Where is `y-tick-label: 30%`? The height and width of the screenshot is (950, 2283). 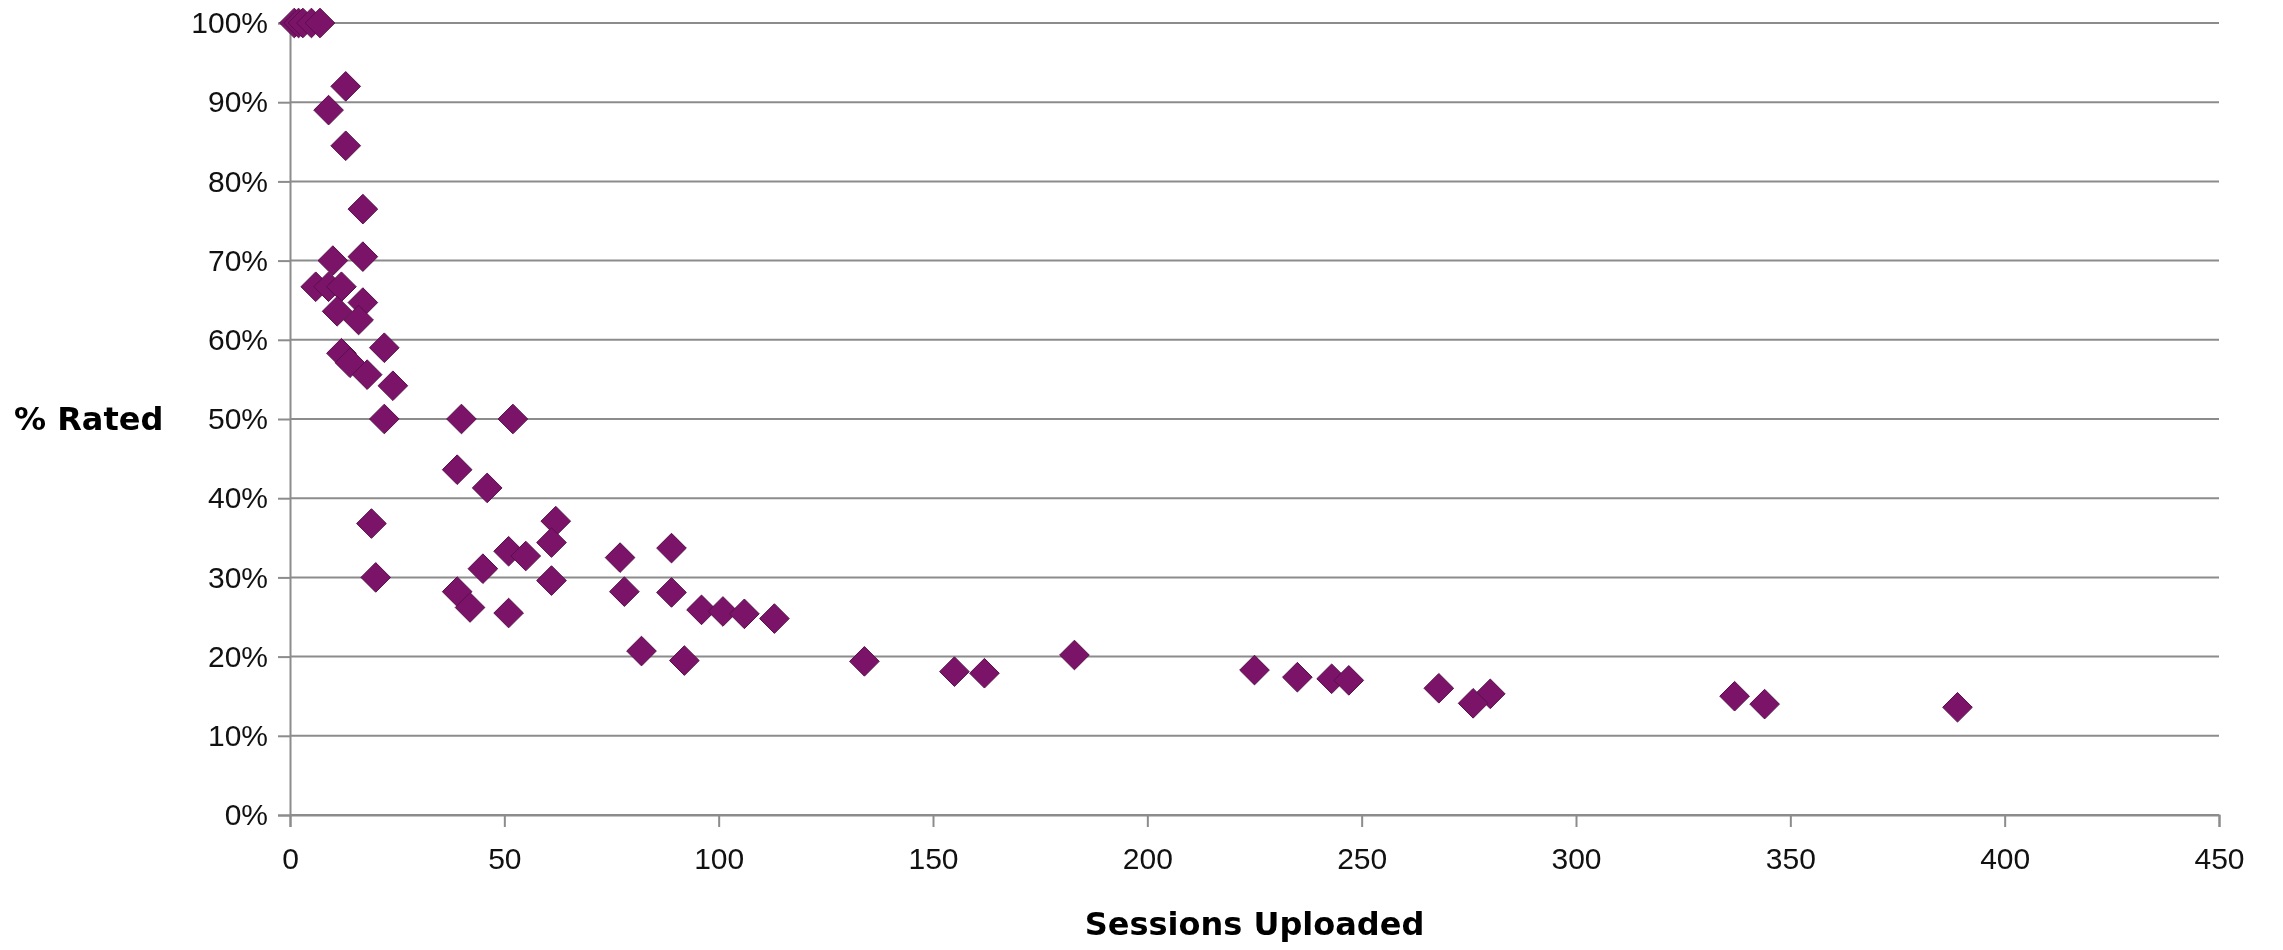 y-tick-label: 30% is located at coordinates (237, 577).